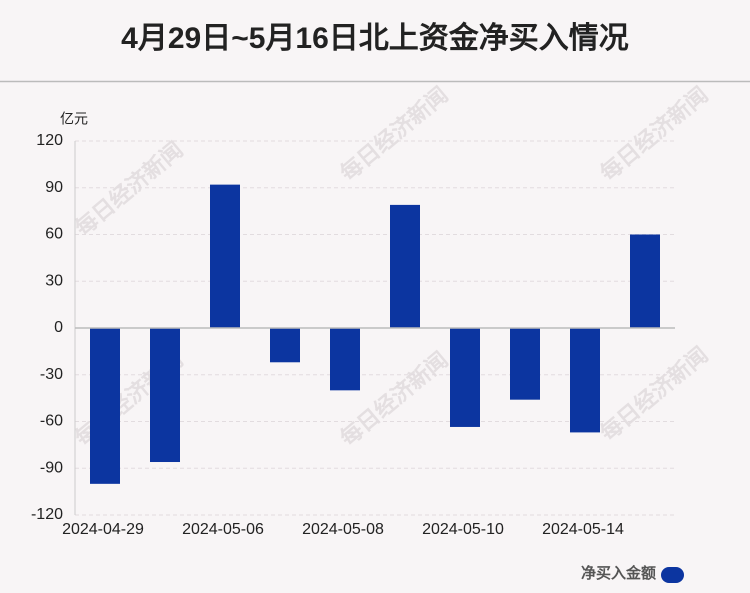  I want to click on y-tick-label: -90, so click(51, 467).